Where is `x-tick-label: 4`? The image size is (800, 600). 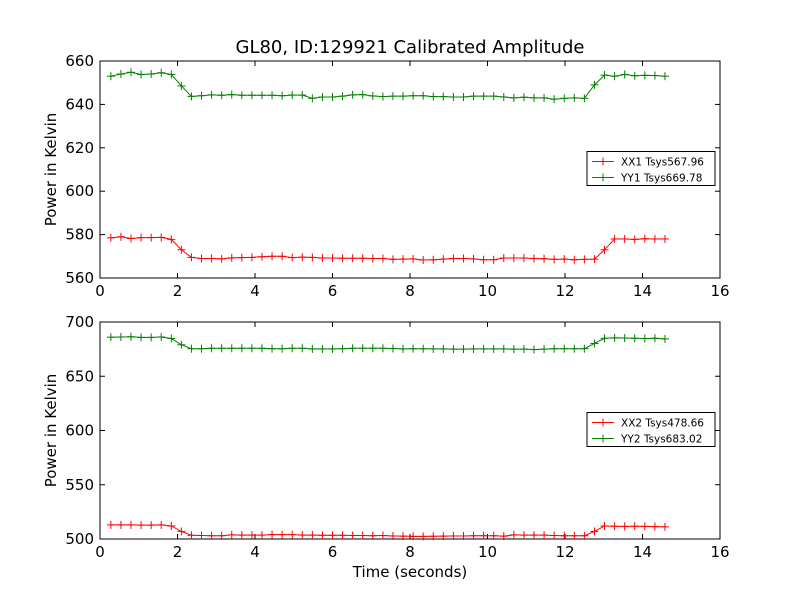
x-tick-label: 4 is located at coordinates (255, 552).